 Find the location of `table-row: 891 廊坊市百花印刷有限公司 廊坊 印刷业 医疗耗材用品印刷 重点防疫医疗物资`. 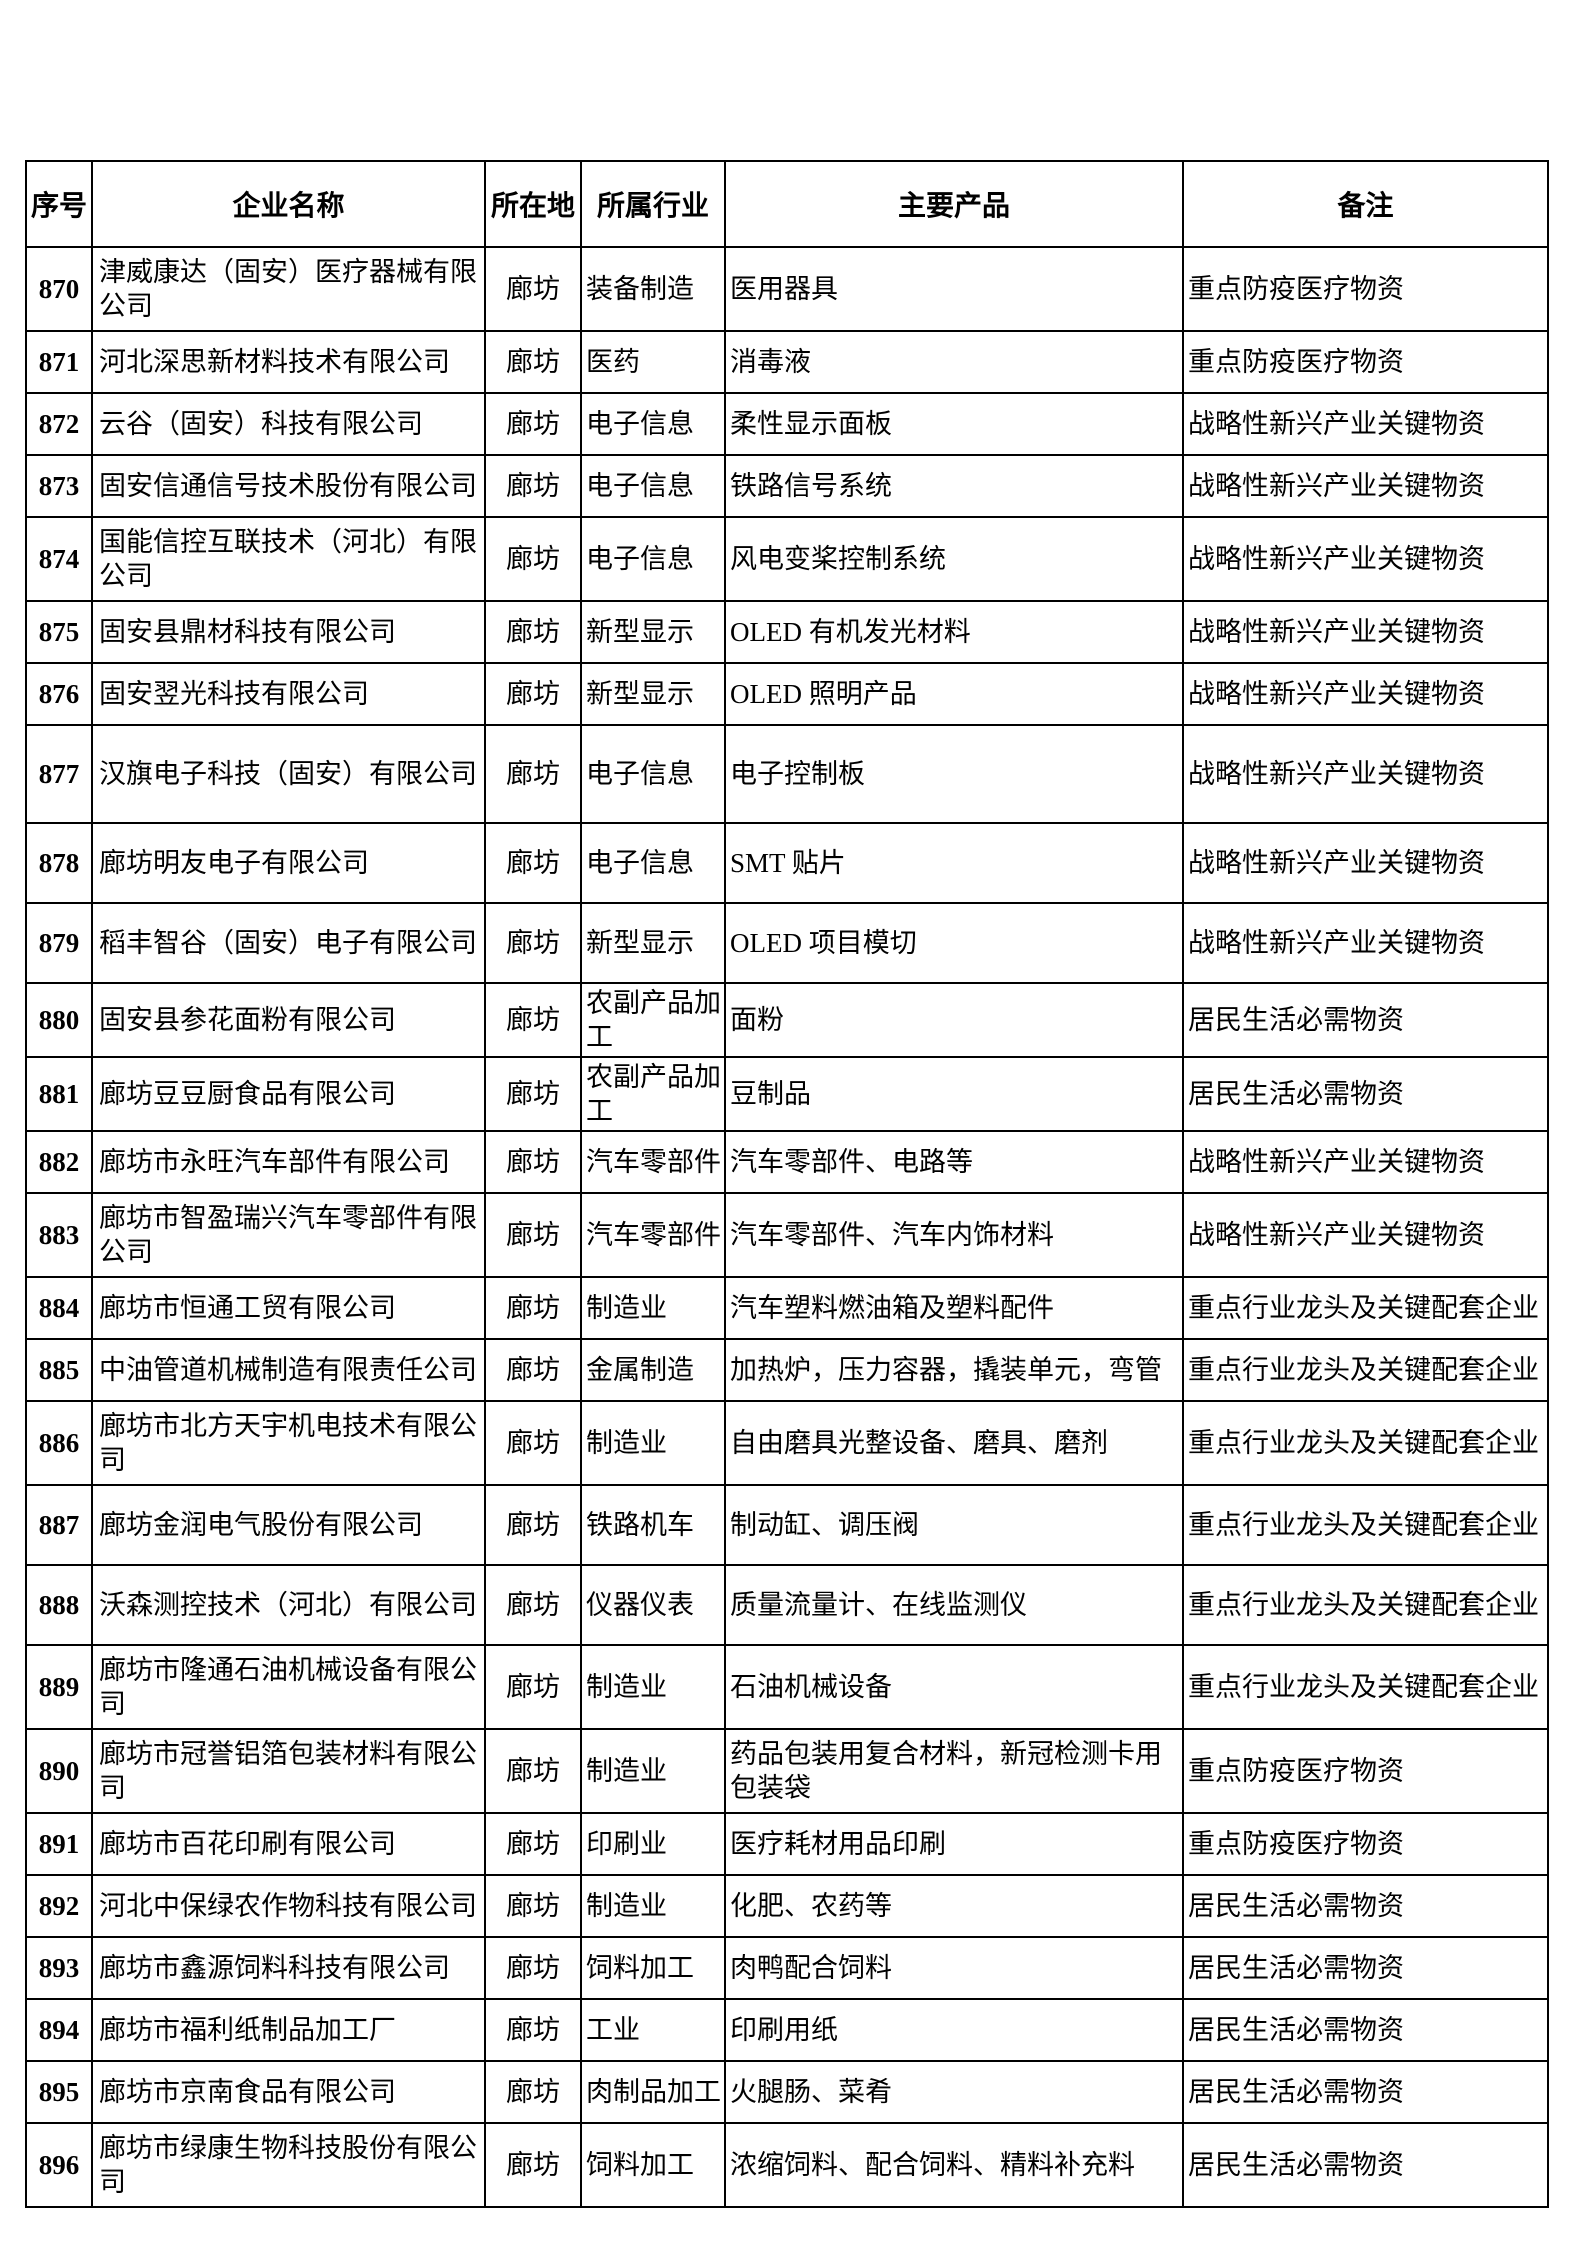

table-row: 891 廊坊市百花印刷有限公司 廊坊 印刷业 医疗耗材用品印刷 重点防疫医疗物资 is located at coordinates (787, 1844).